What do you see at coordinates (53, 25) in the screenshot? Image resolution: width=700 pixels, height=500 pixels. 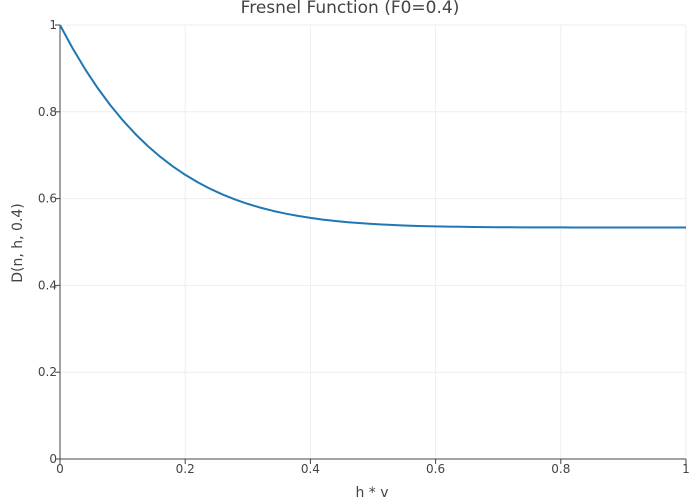 I see `y-tick-label: 1` at bounding box center [53, 25].